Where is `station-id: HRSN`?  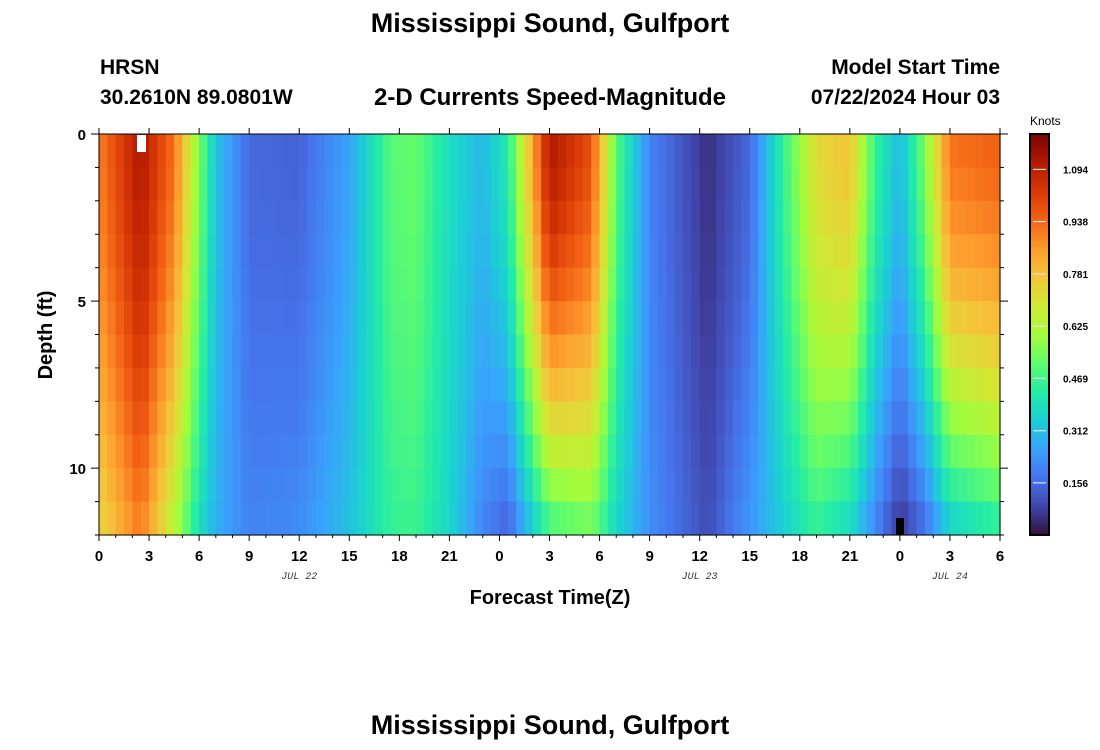
station-id: HRSN is located at coordinates (130, 67).